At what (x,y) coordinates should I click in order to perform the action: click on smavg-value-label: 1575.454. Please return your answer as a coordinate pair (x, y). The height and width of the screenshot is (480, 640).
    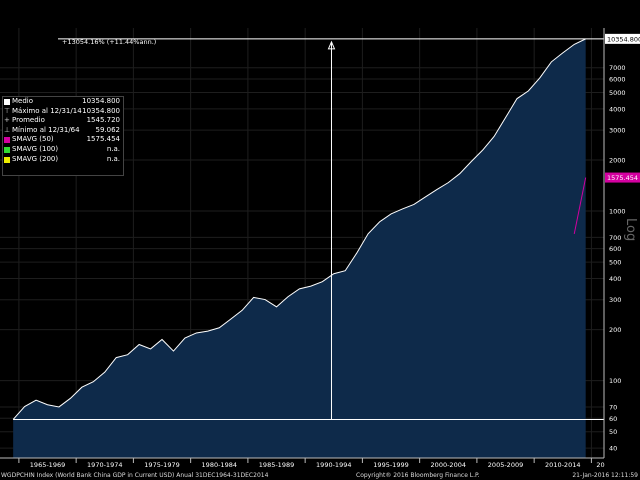
    Looking at the image, I should click on (622, 178).